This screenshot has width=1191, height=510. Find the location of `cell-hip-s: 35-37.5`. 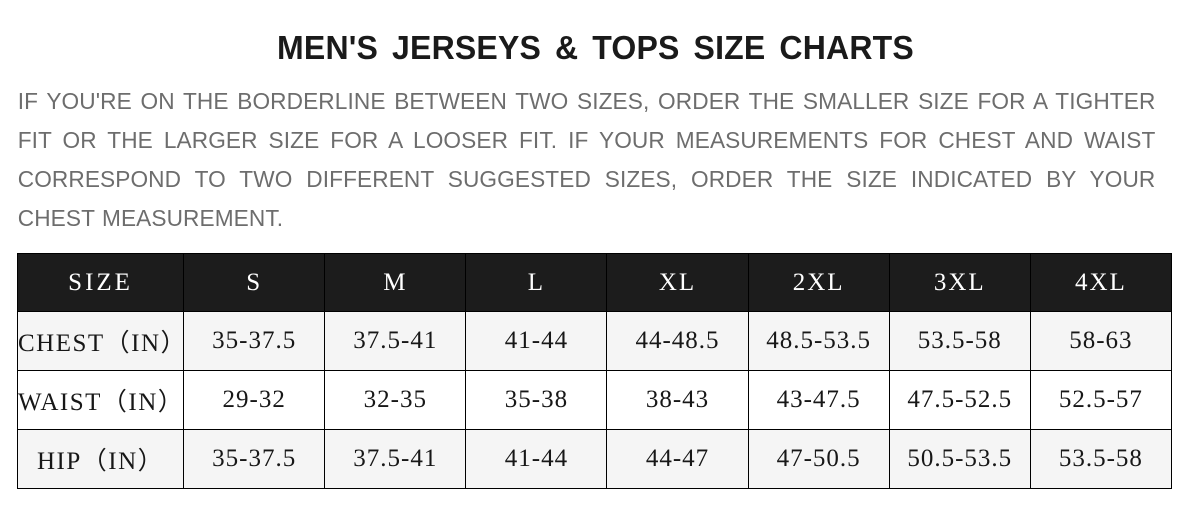

cell-hip-s: 35-37.5 is located at coordinates (254, 459).